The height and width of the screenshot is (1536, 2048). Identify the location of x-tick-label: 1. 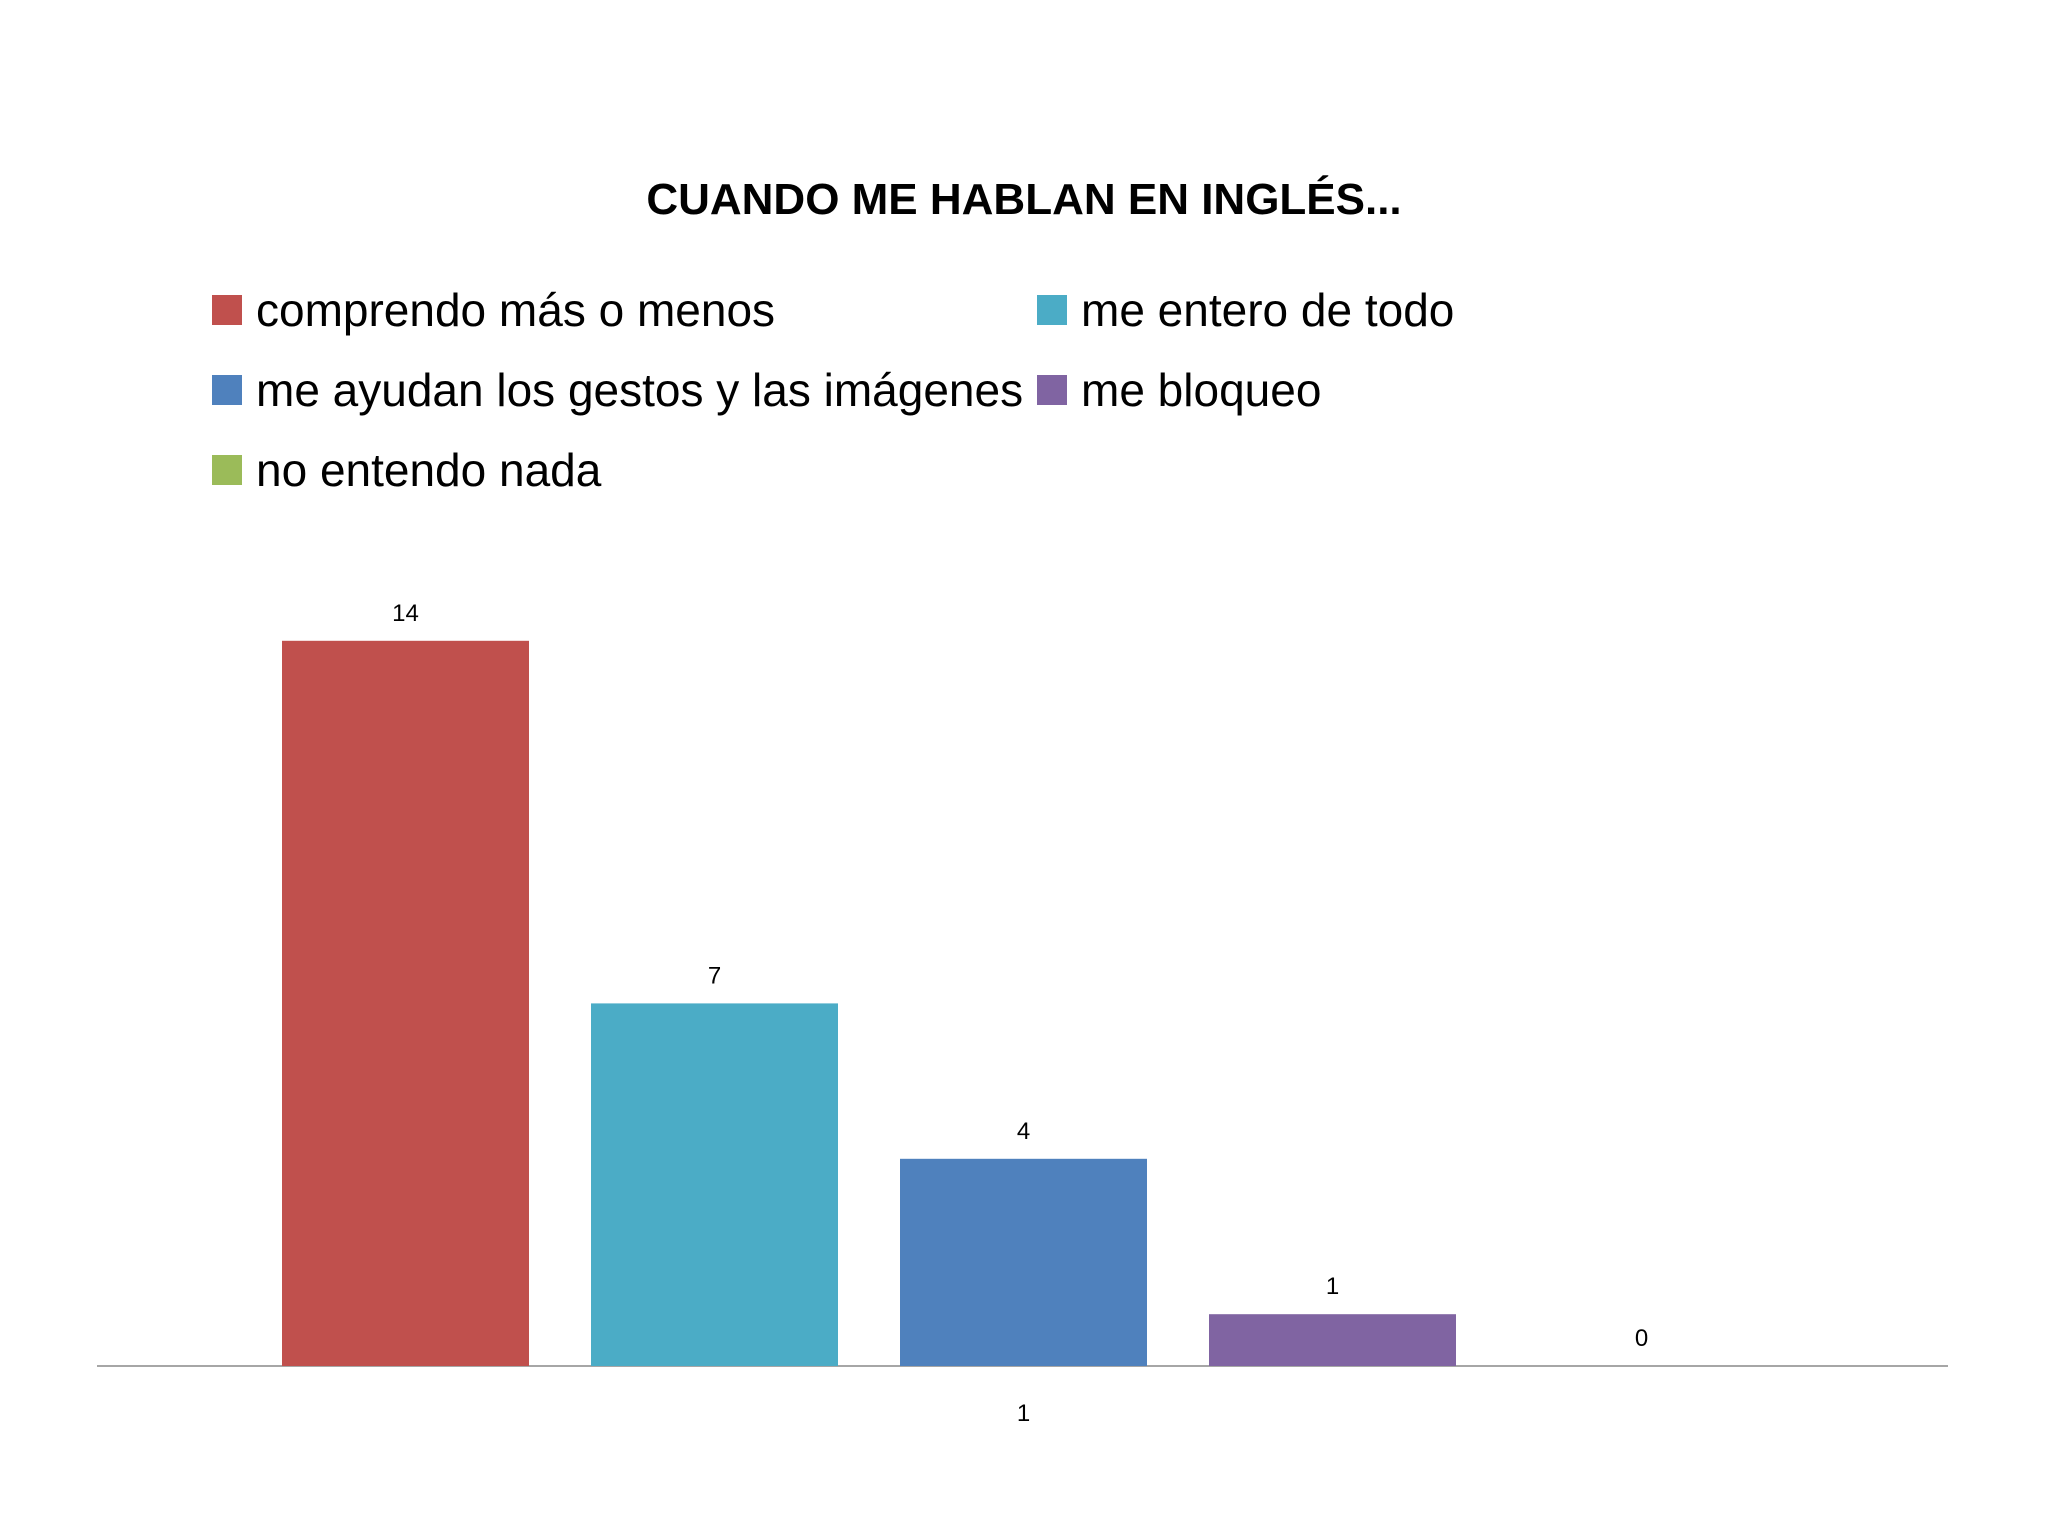
(1023, 1413).